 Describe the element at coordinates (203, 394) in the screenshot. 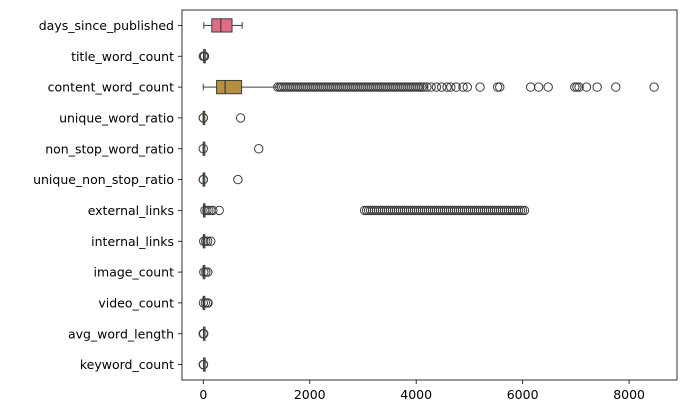

I see `x-tick-label: 0` at that location.